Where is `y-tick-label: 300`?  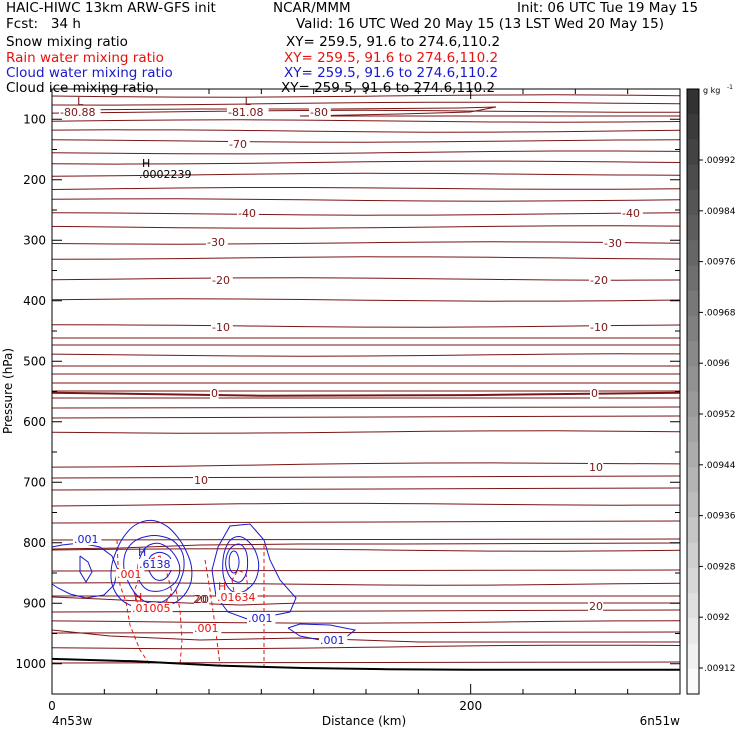 y-tick-label: 300 is located at coordinates (34, 240).